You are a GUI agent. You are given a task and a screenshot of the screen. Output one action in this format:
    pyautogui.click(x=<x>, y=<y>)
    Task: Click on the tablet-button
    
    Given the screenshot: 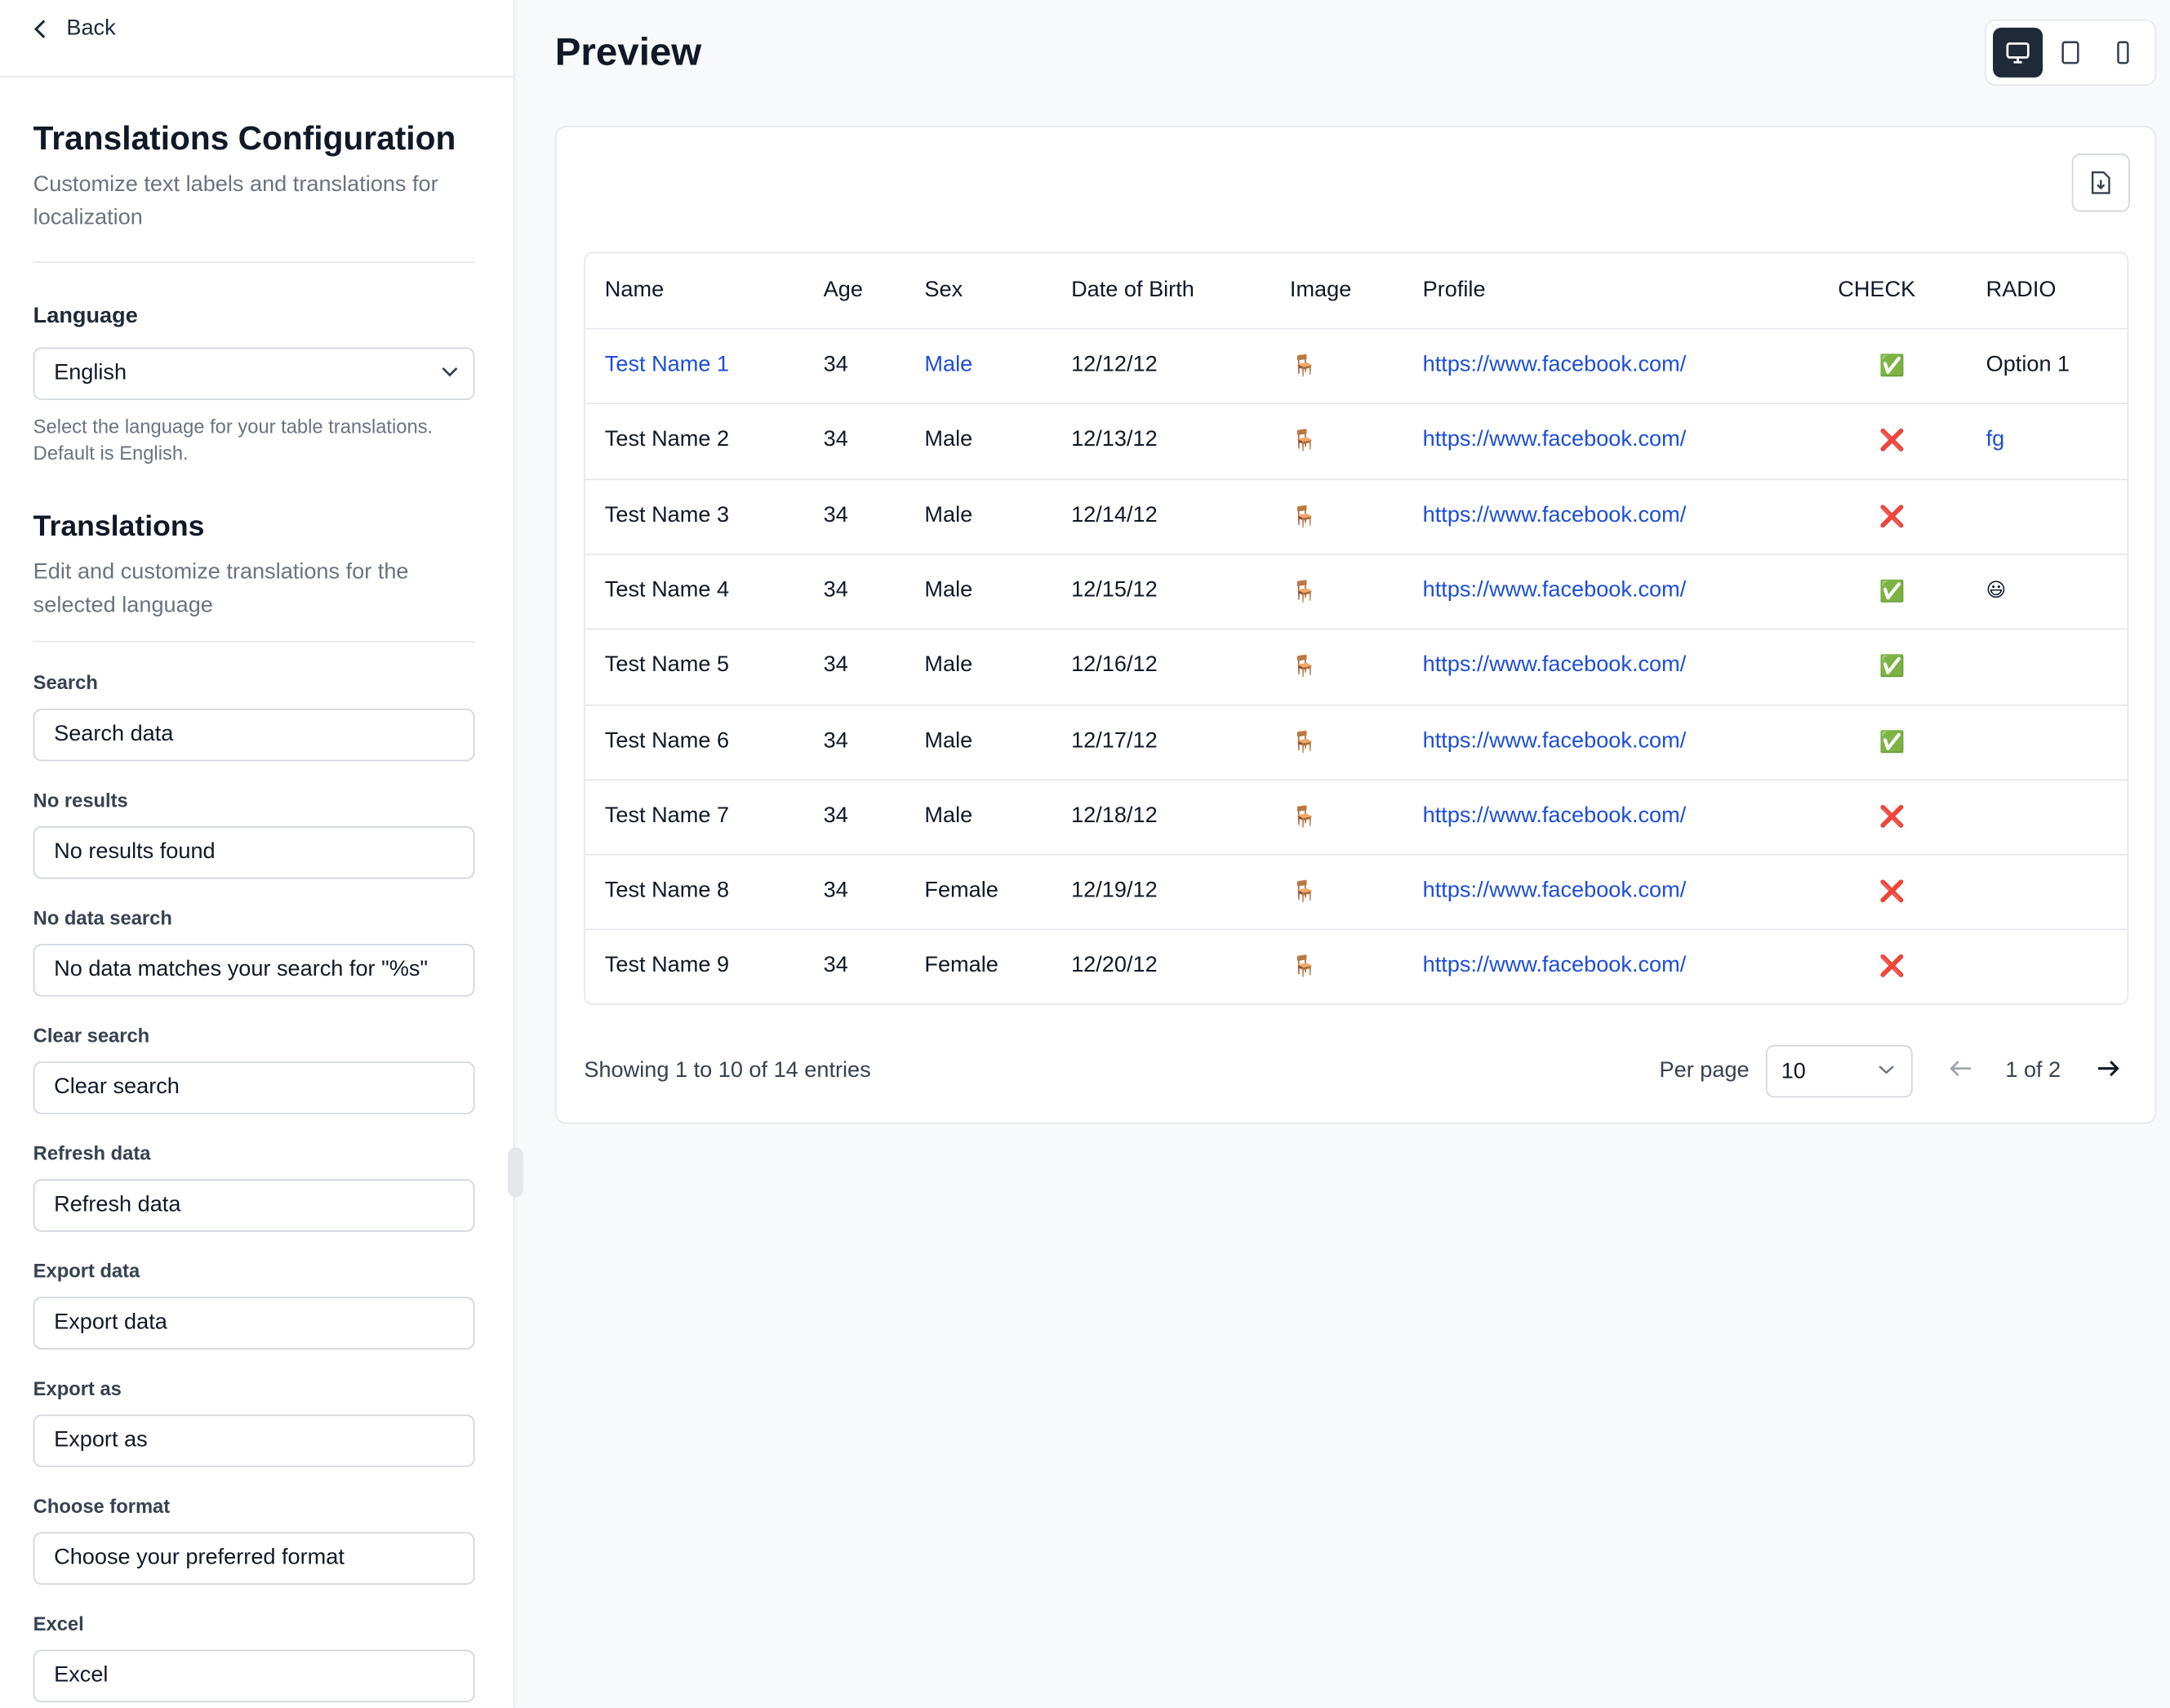 What is the action you would take?
    pyautogui.click(x=2071, y=53)
    